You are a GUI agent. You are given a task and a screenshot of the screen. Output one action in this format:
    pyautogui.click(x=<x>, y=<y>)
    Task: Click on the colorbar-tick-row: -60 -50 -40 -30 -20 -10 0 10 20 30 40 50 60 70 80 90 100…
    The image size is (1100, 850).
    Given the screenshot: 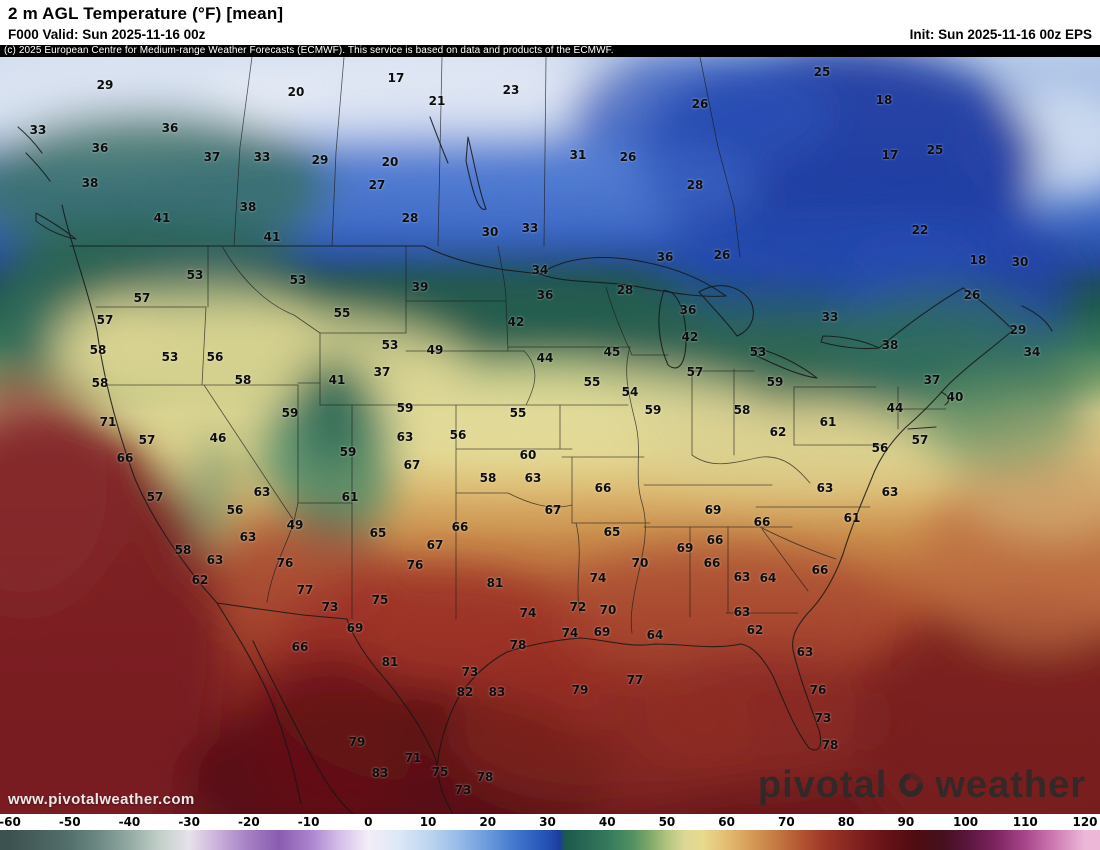 What is the action you would take?
    pyautogui.click(x=550, y=822)
    